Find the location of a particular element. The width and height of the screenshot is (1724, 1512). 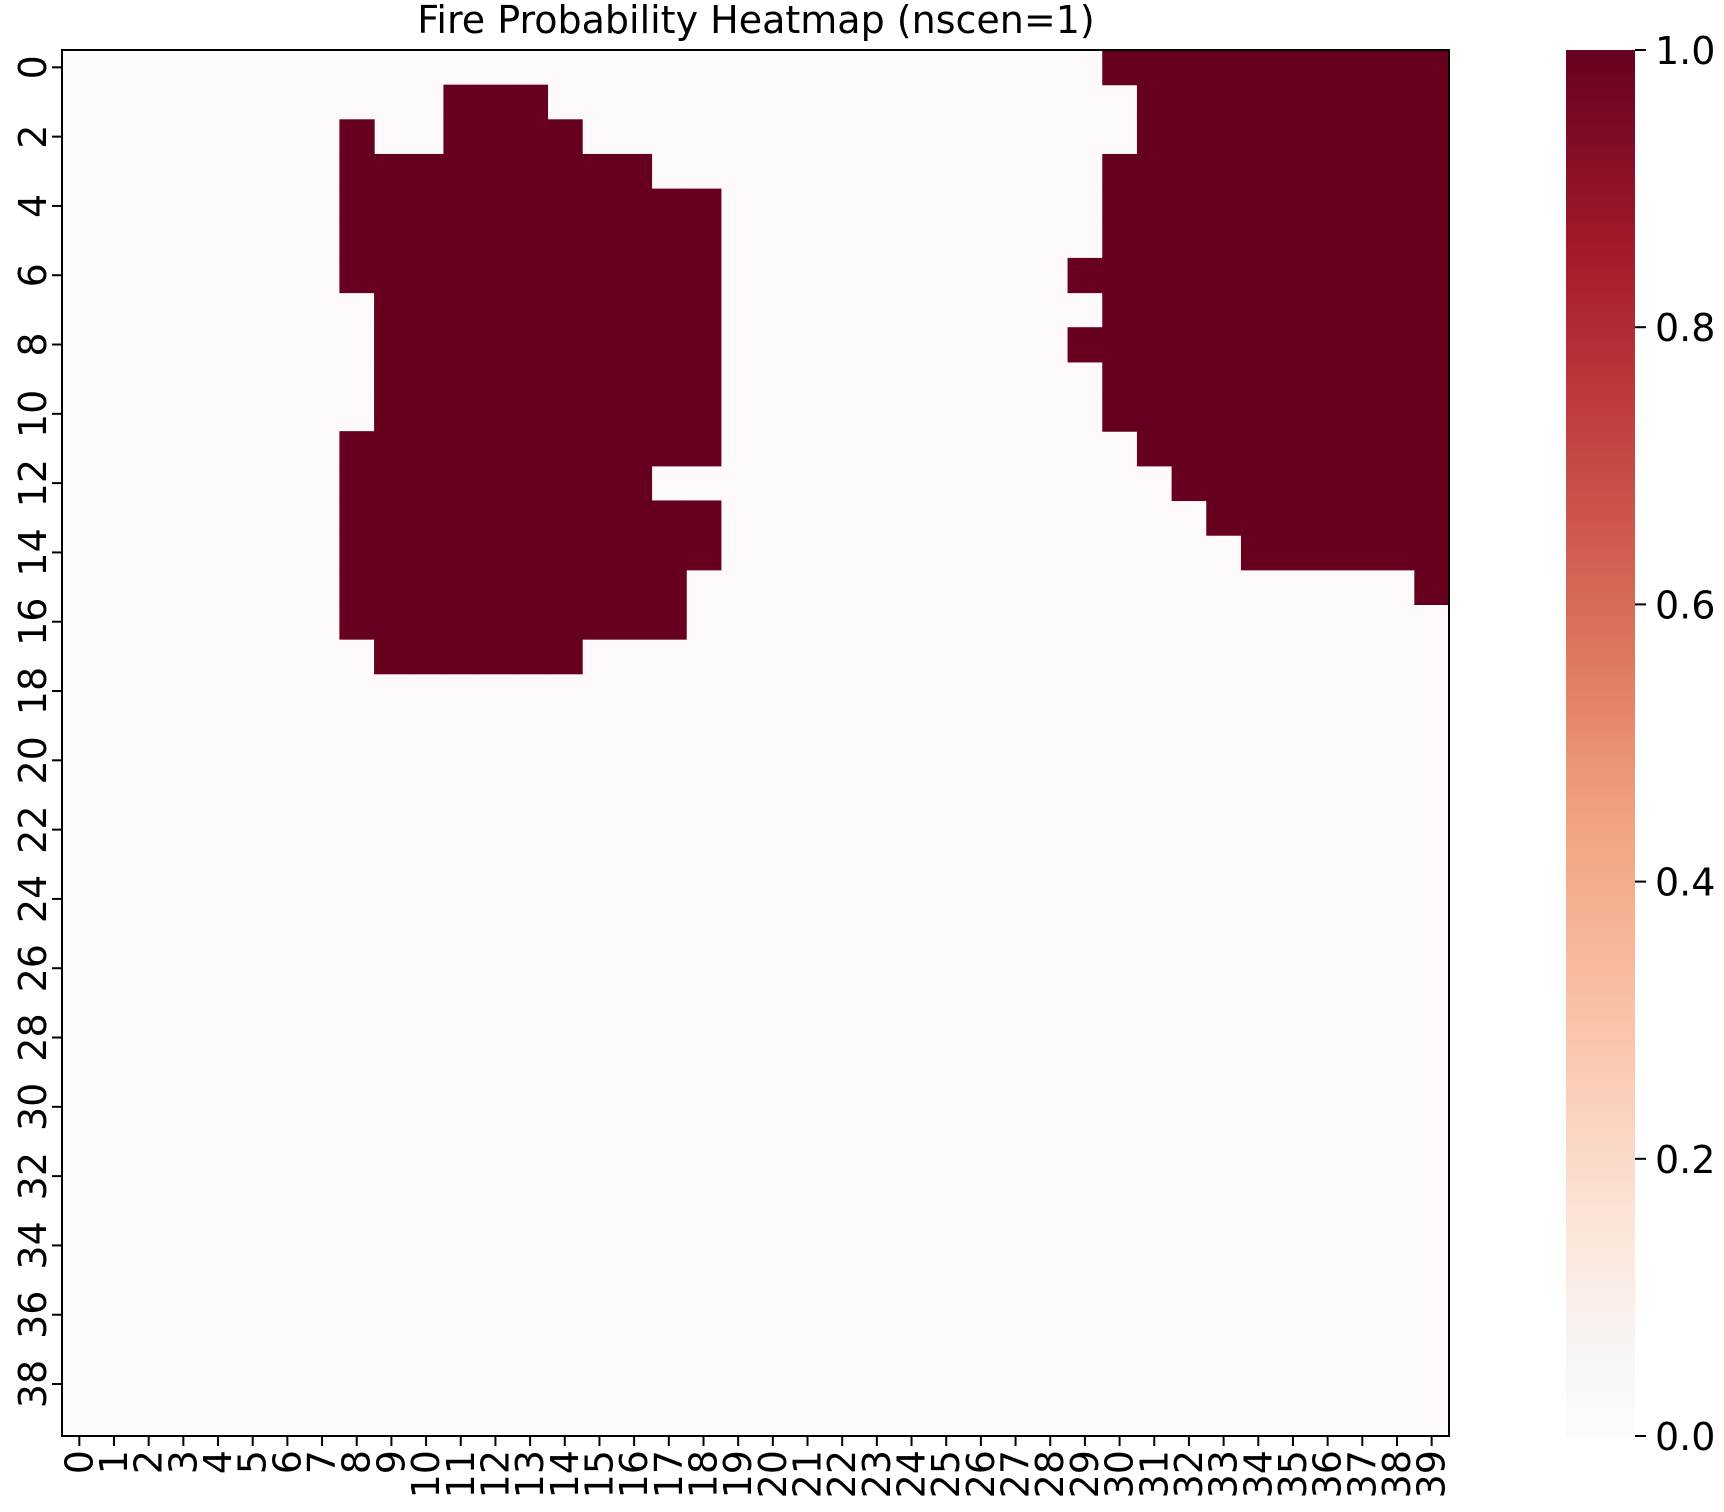

y-tick-label: 2 is located at coordinates (33, 137).